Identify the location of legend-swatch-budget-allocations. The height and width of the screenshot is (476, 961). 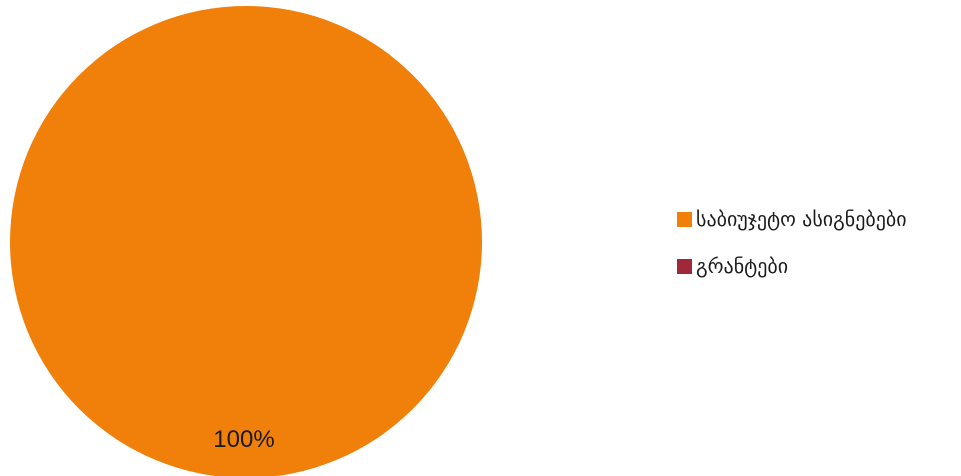
(684, 219).